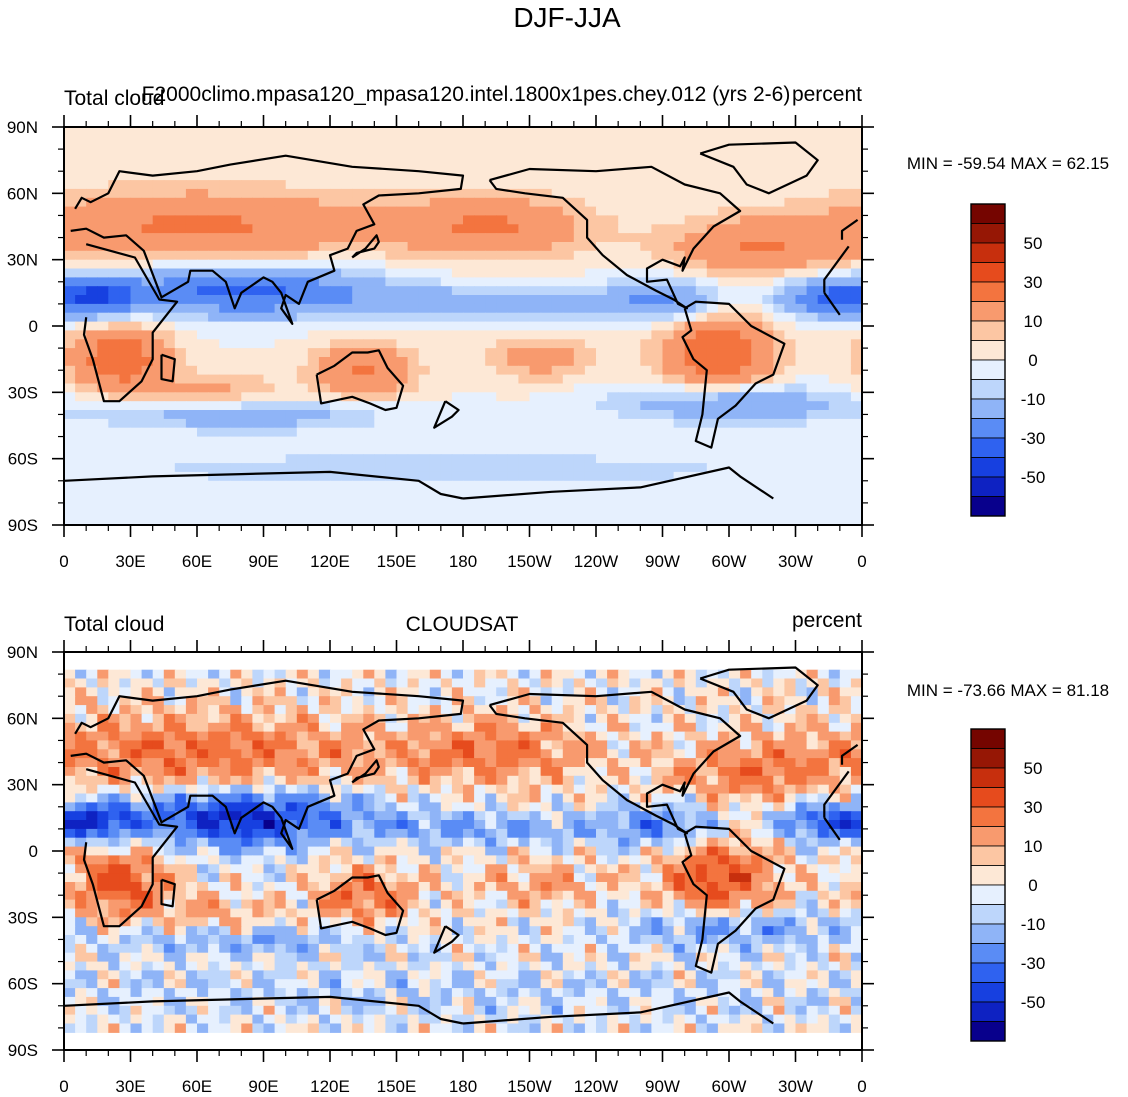  Describe the element at coordinates (263, 561) in the screenshot. I see `x-tick-label: 90E` at that location.